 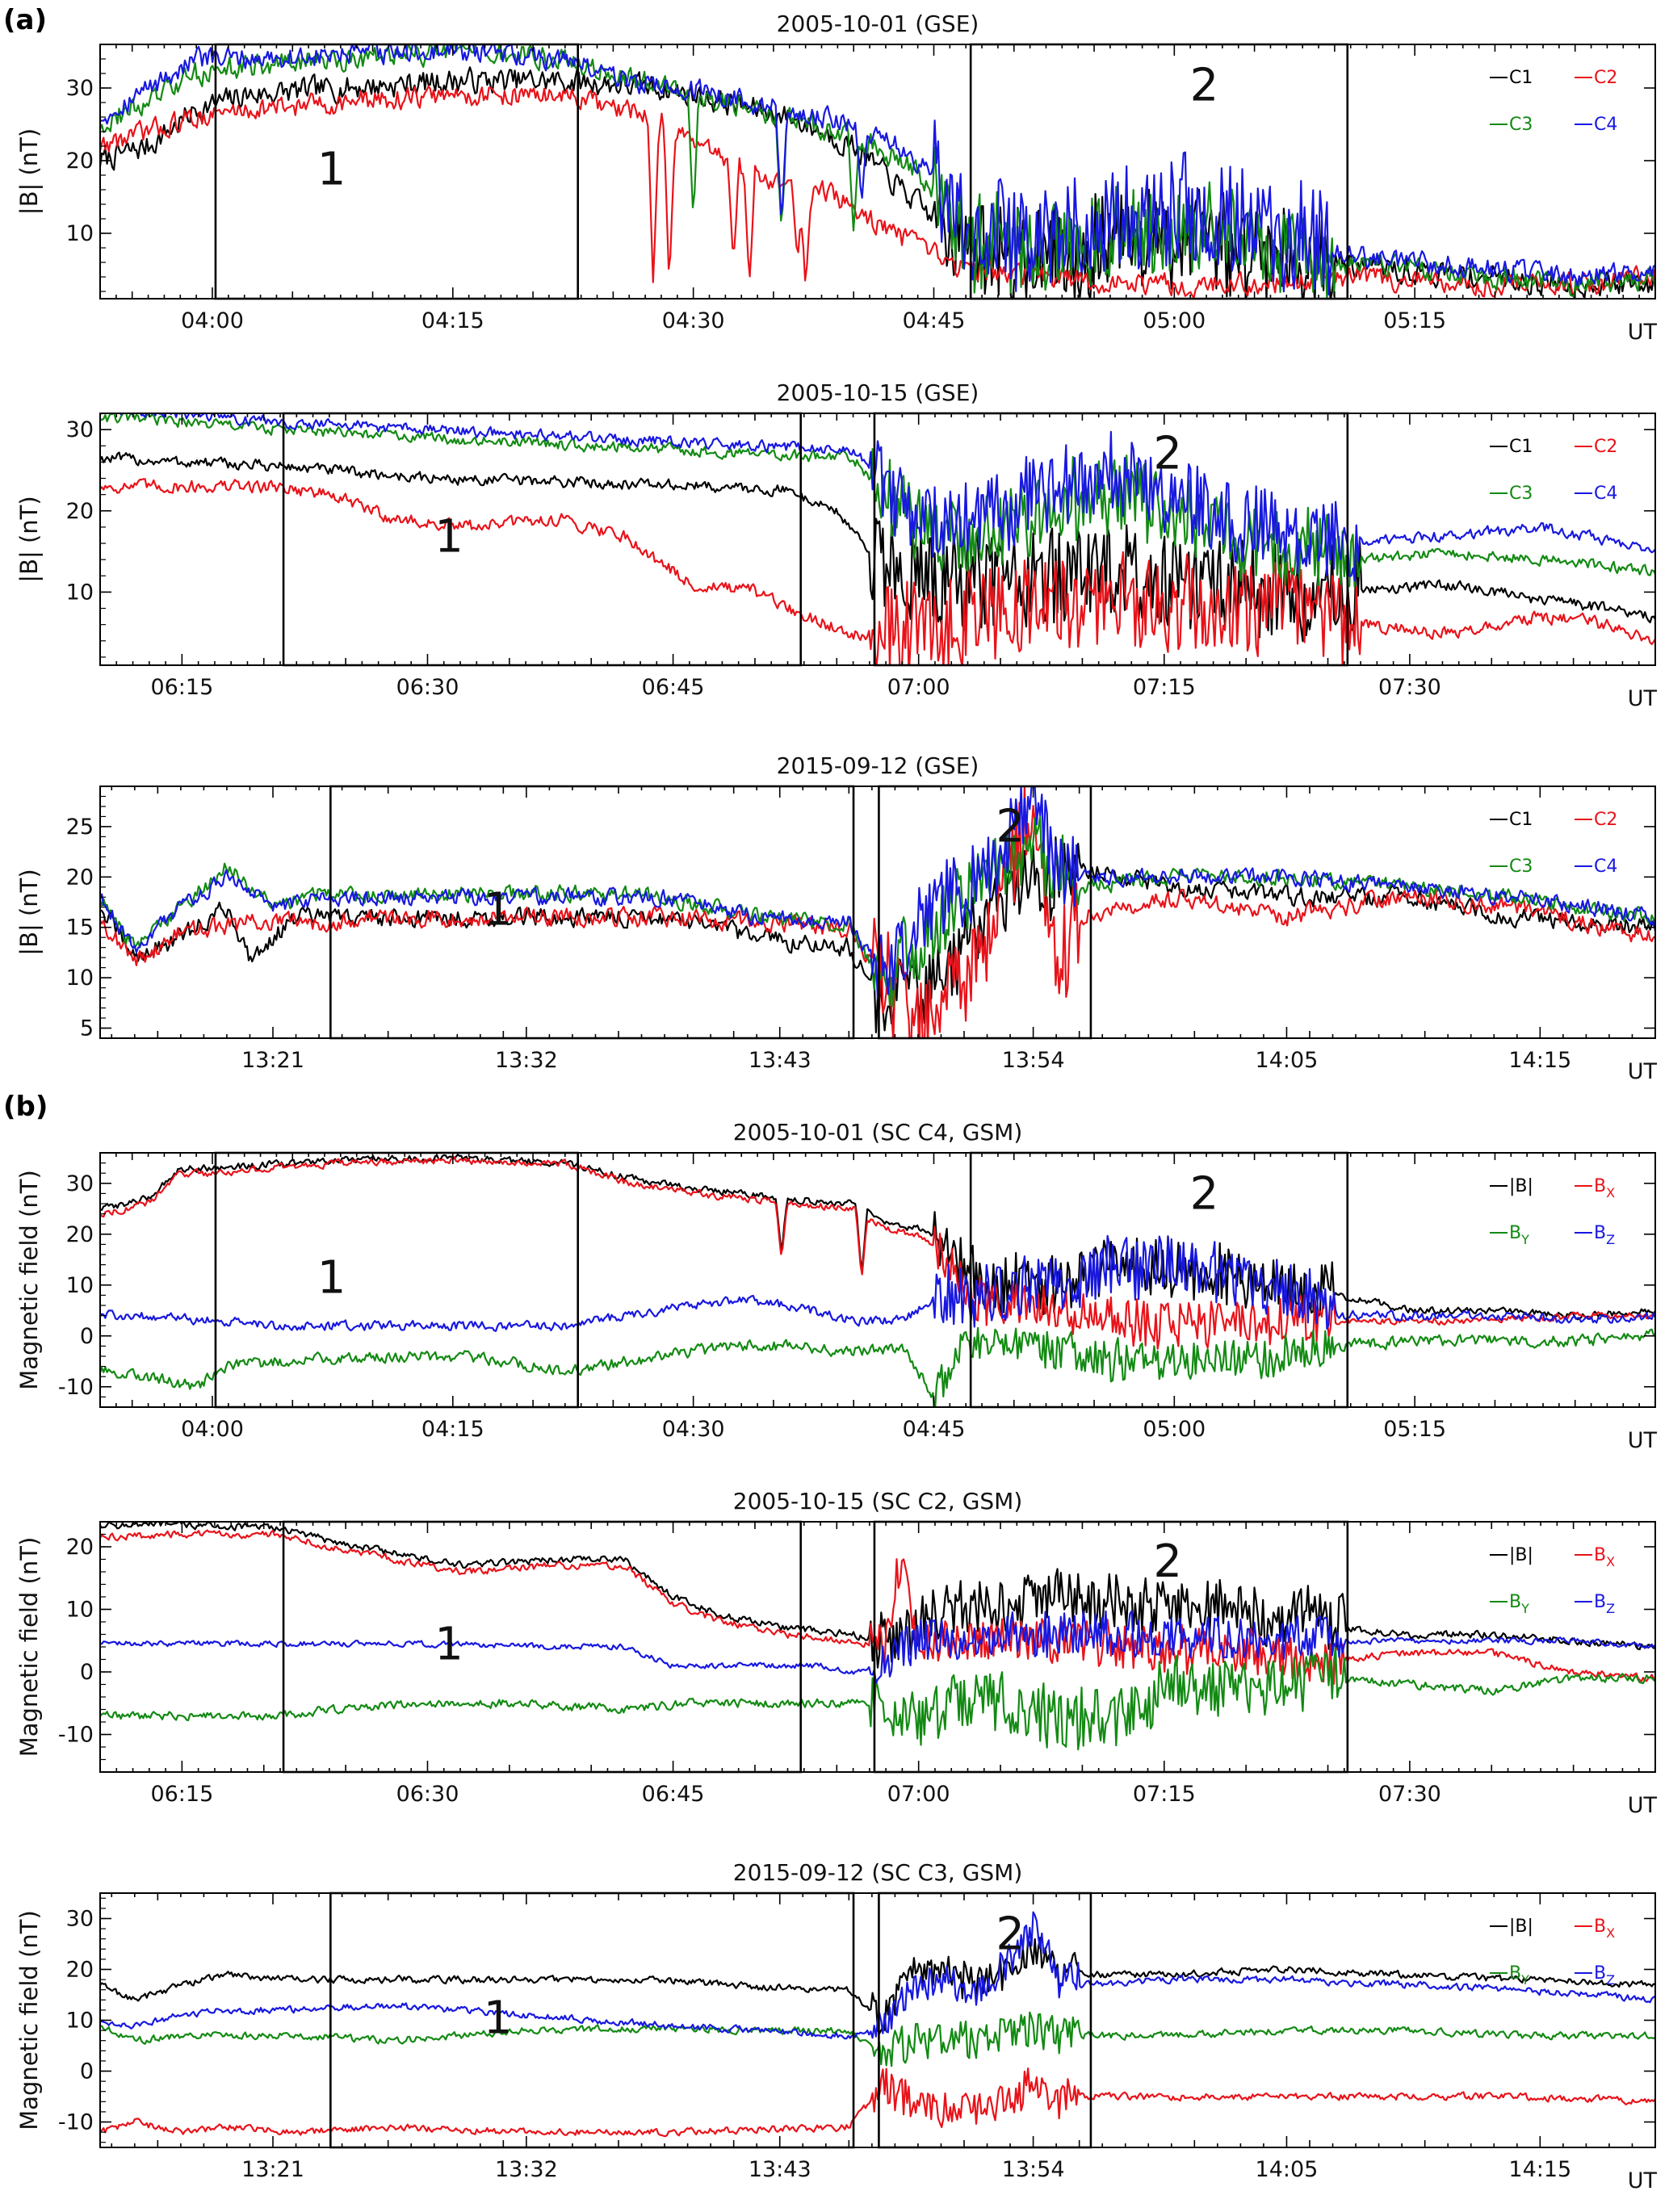 What do you see at coordinates (181, 1794) in the screenshot?
I see `x-tick-label: 06:15` at bounding box center [181, 1794].